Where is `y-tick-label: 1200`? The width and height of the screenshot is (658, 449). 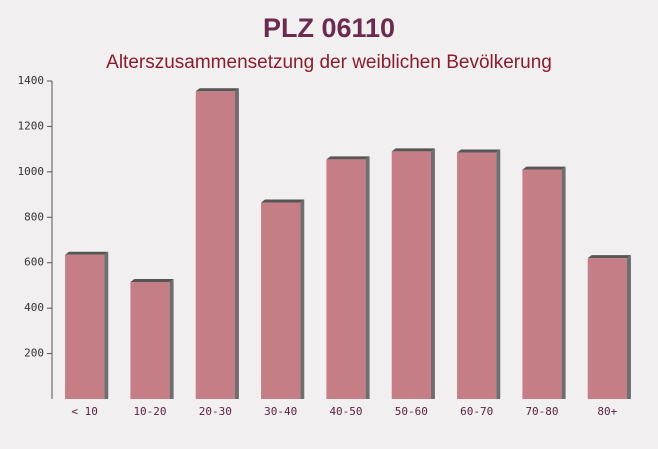
y-tick-label: 1200 is located at coordinates (31, 125).